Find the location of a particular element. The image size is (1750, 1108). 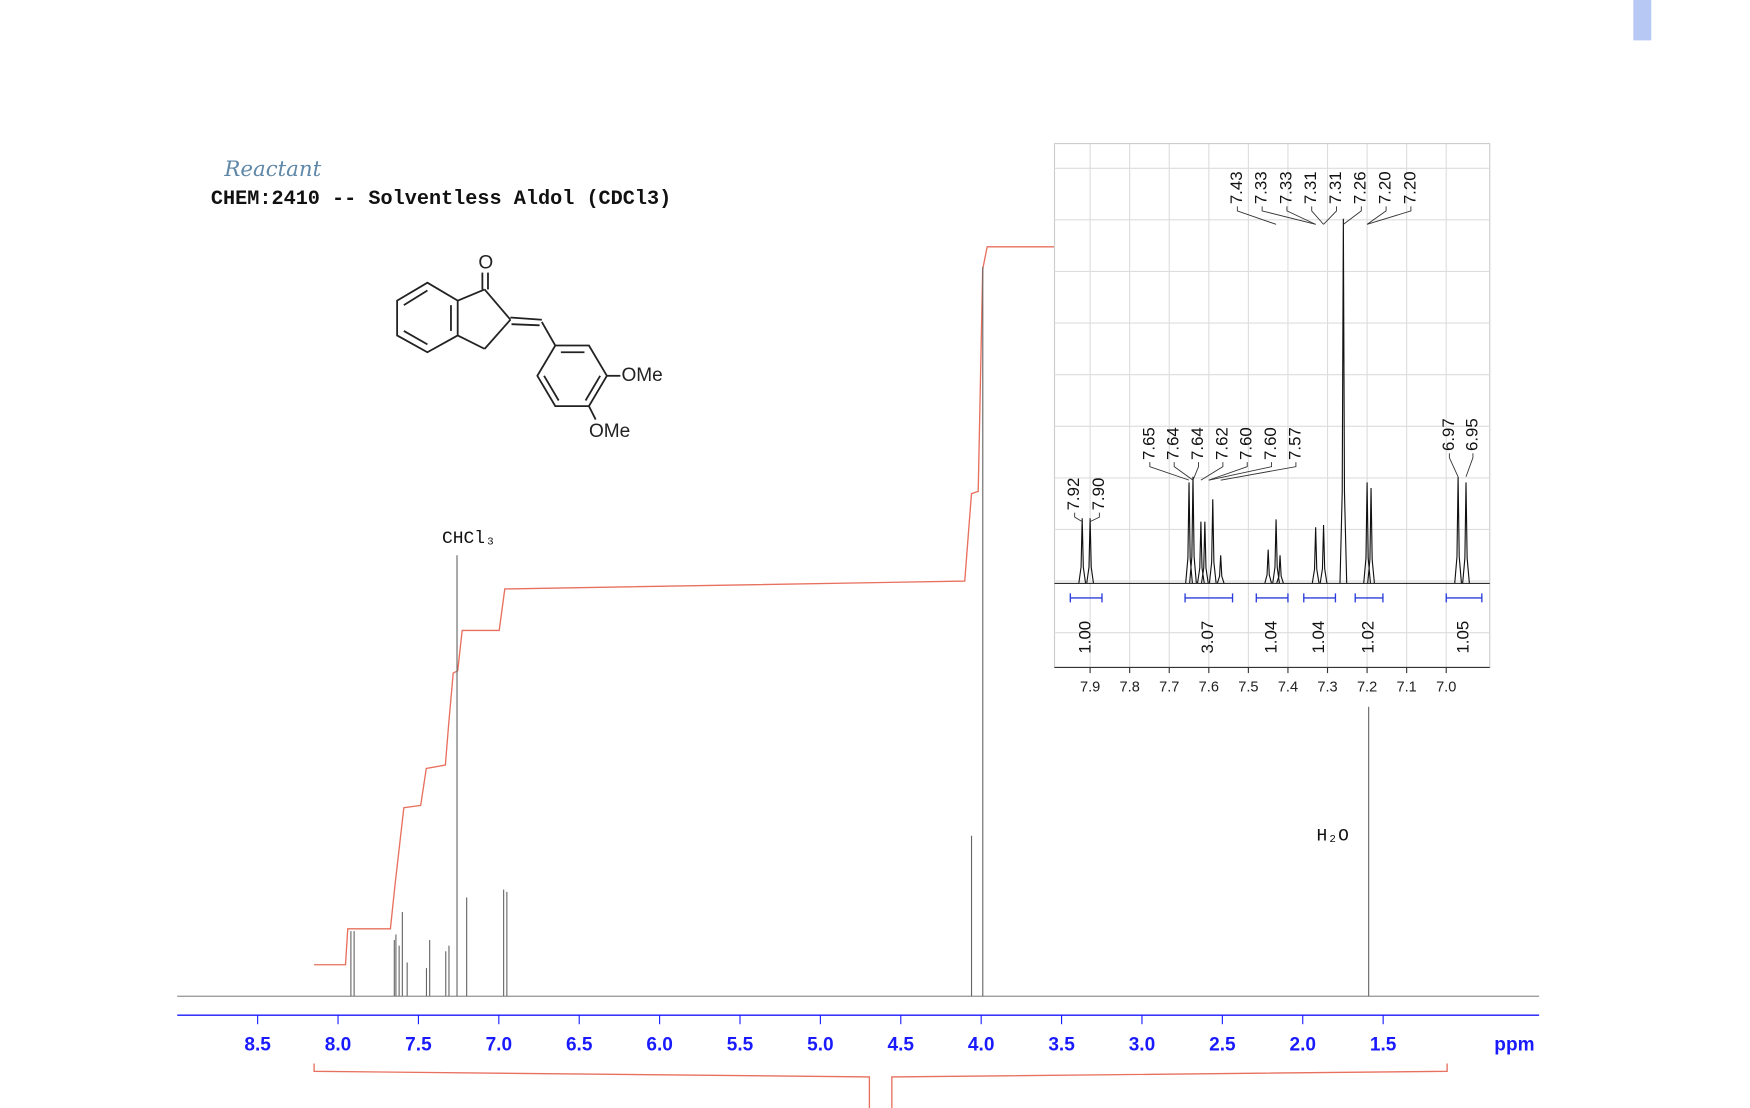

inset-x-tick-label: 7.9 is located at coordinates (1090, 688).